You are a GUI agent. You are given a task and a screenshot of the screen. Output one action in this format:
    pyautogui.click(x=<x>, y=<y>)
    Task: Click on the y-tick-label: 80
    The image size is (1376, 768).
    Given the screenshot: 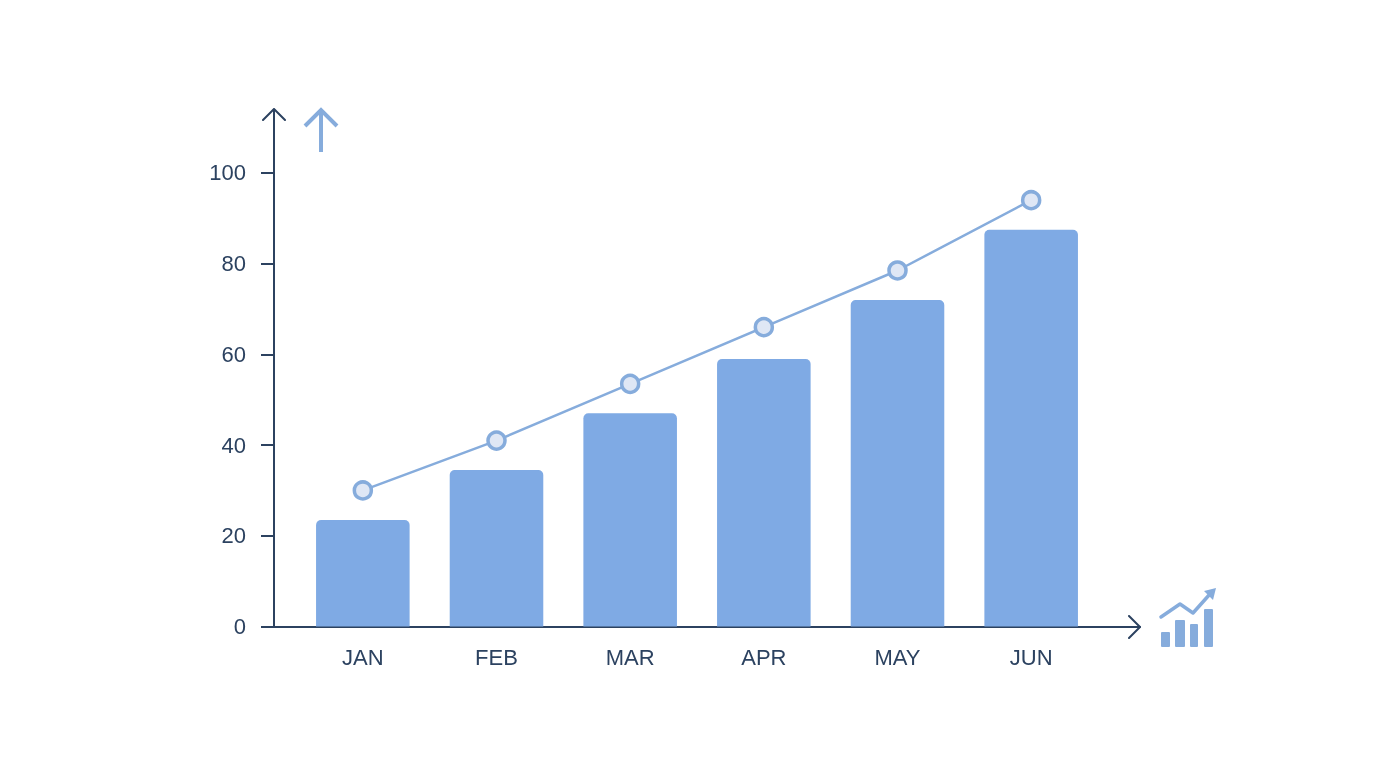 What is the action you would take?
    pyautogui.click(x=233, y=264)
    